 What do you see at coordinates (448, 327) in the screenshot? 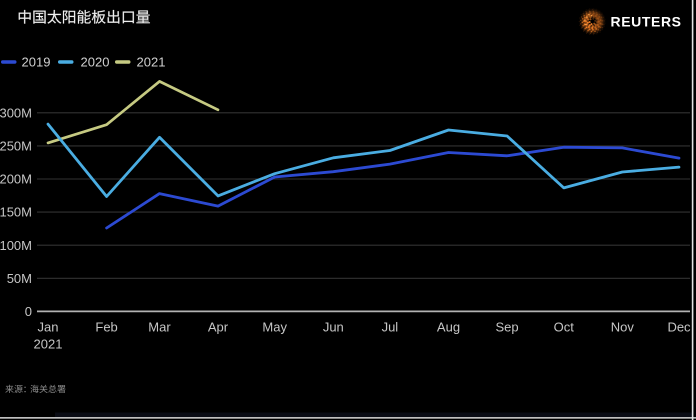
I see `svg-text: Aug` at bounding box center [448, 327].